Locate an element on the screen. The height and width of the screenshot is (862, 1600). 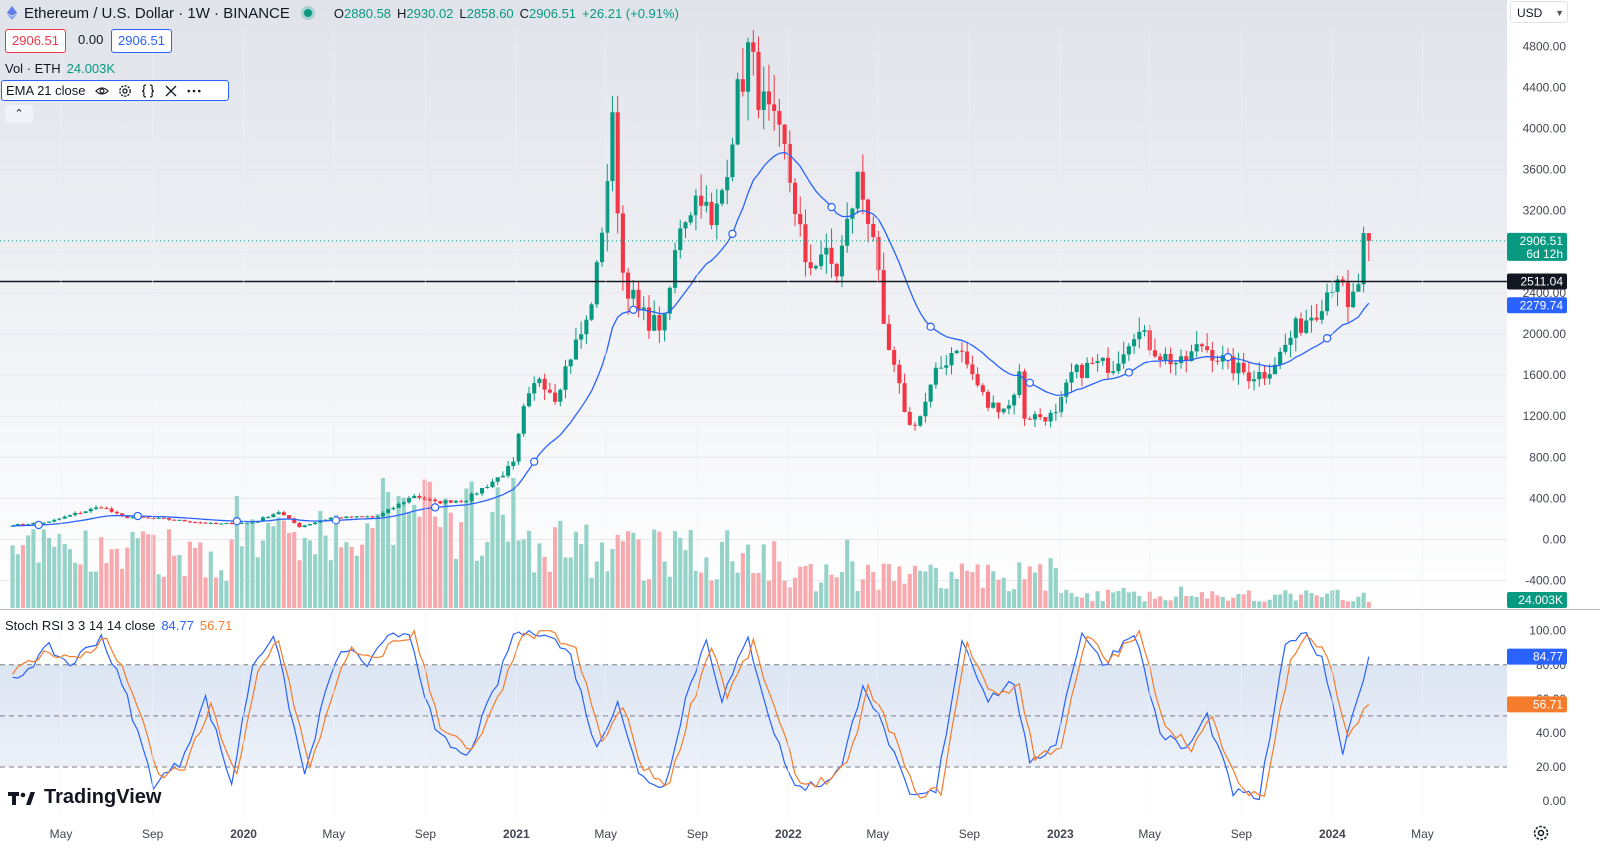
buy-price-button: 2906.51 is located at coordinates (141, 41).